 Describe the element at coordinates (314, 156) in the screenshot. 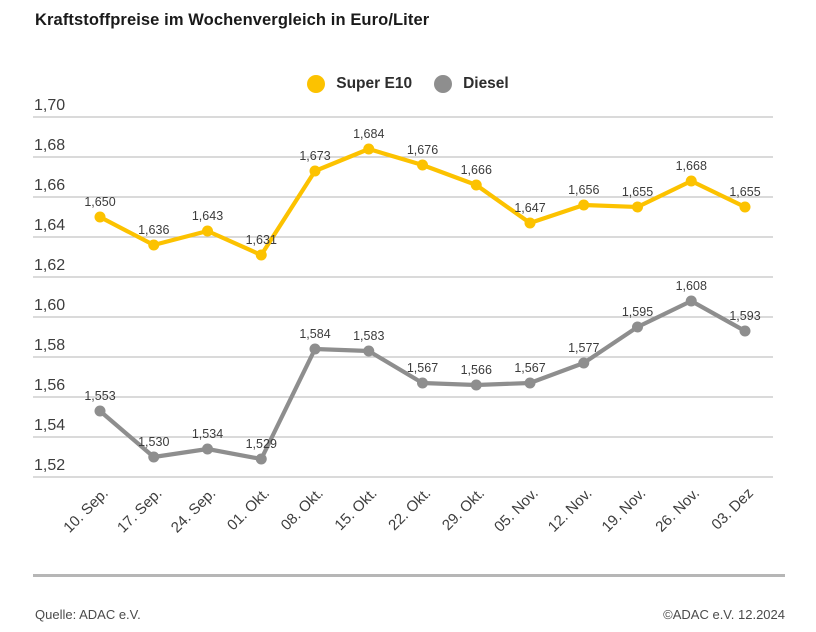

I see `value-label: 1,673` at that location.